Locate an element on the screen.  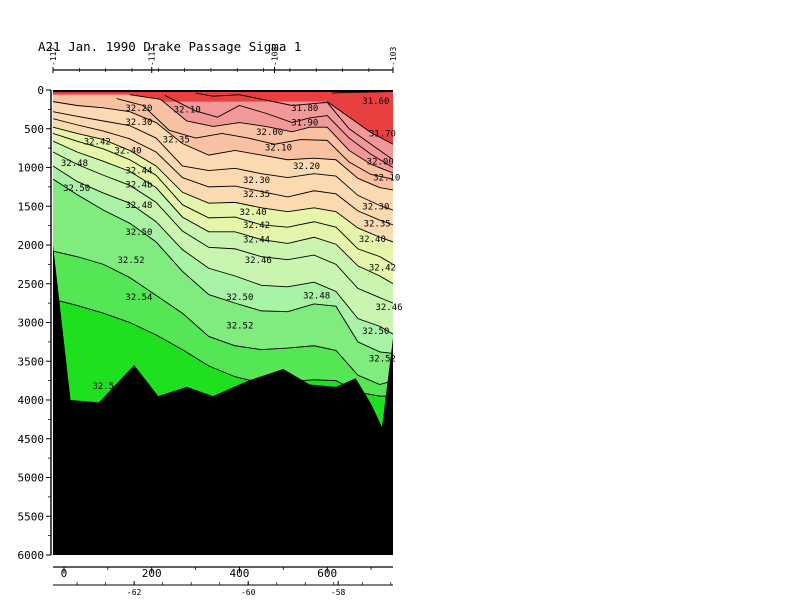
top-tick-label: -113 is located at coordinates (152, 56).